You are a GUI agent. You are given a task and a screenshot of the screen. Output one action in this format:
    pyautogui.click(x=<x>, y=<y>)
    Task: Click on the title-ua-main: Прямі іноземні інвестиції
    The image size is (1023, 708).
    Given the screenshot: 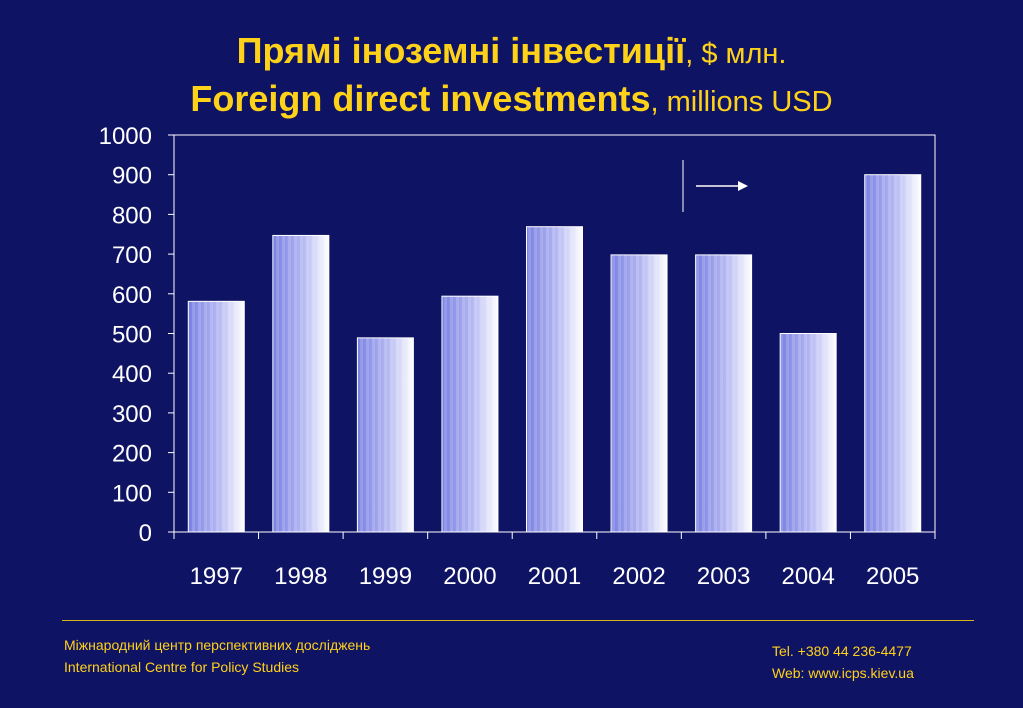 What is the action you would take?
    pyautogui.click(x=461, y=50)
    